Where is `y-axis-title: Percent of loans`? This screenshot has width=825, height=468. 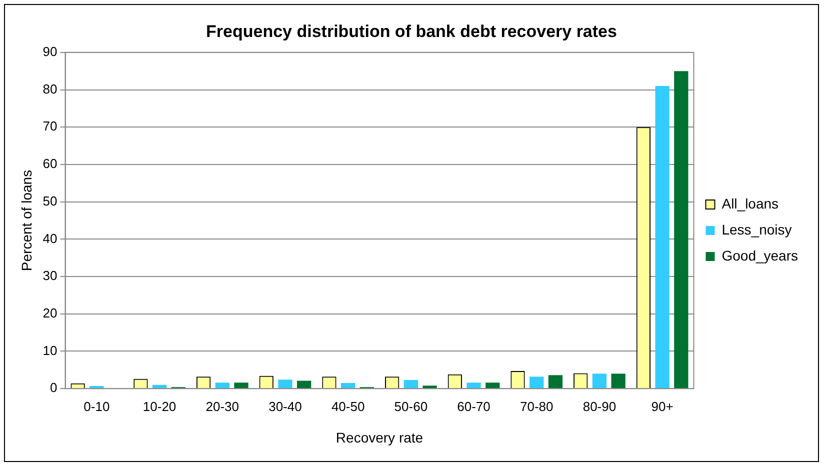 y-axis-title: Percent of loans is located at coordinates (26, 221).